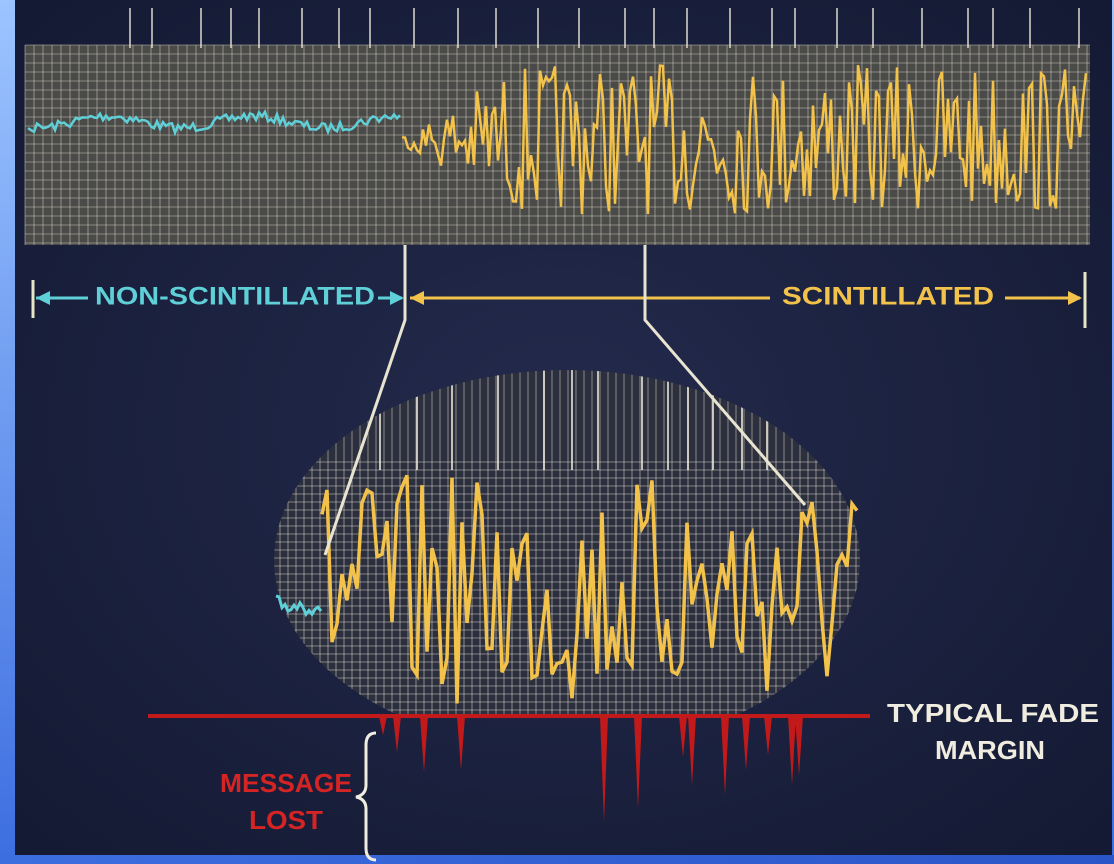 This screenshot has height=864, width=1114. Describe the element at coordinates (888, 297) in the screenshot. I see `scintillated-label: SCINTILLATED` at that location.